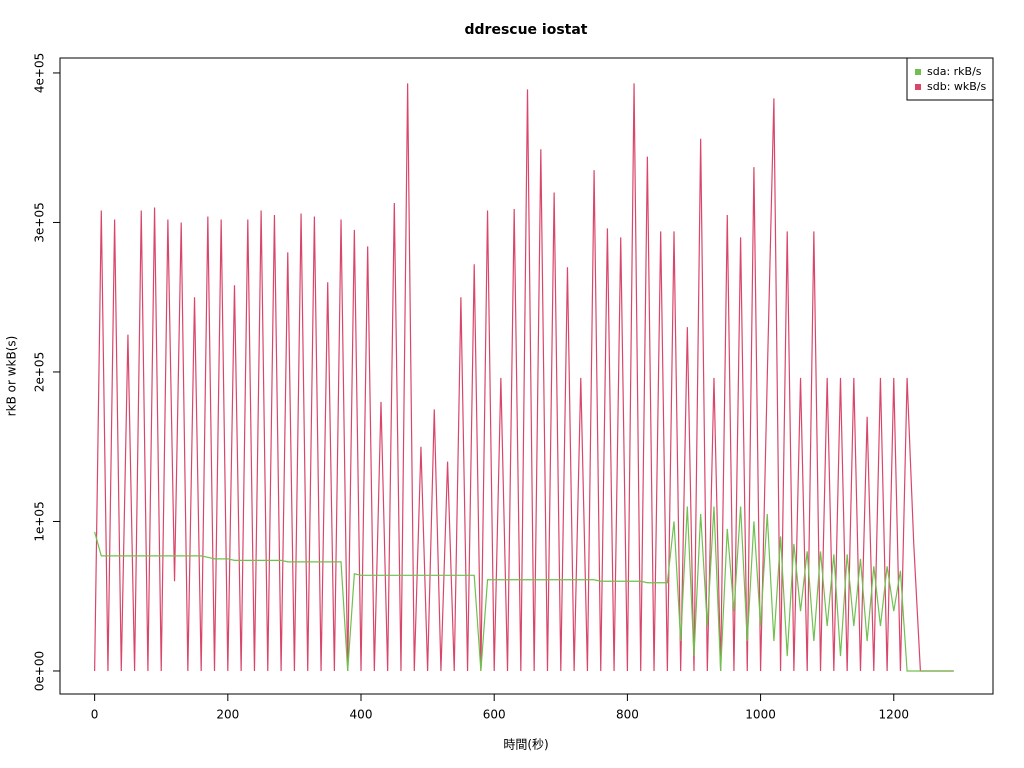 The height and width of the screenshot is (768, 1024). Describe the element at coordinates (950, 79) in the screenshot. I see `legend-box` at that location.